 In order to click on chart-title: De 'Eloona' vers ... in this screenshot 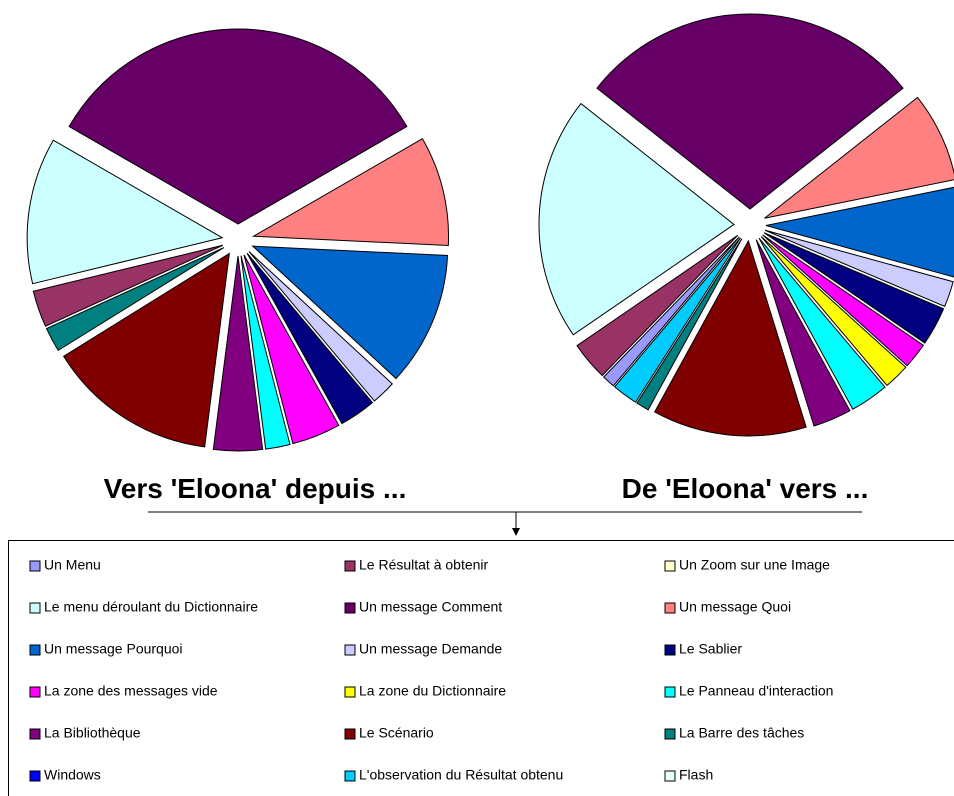, I will do `click(745, 488)`.